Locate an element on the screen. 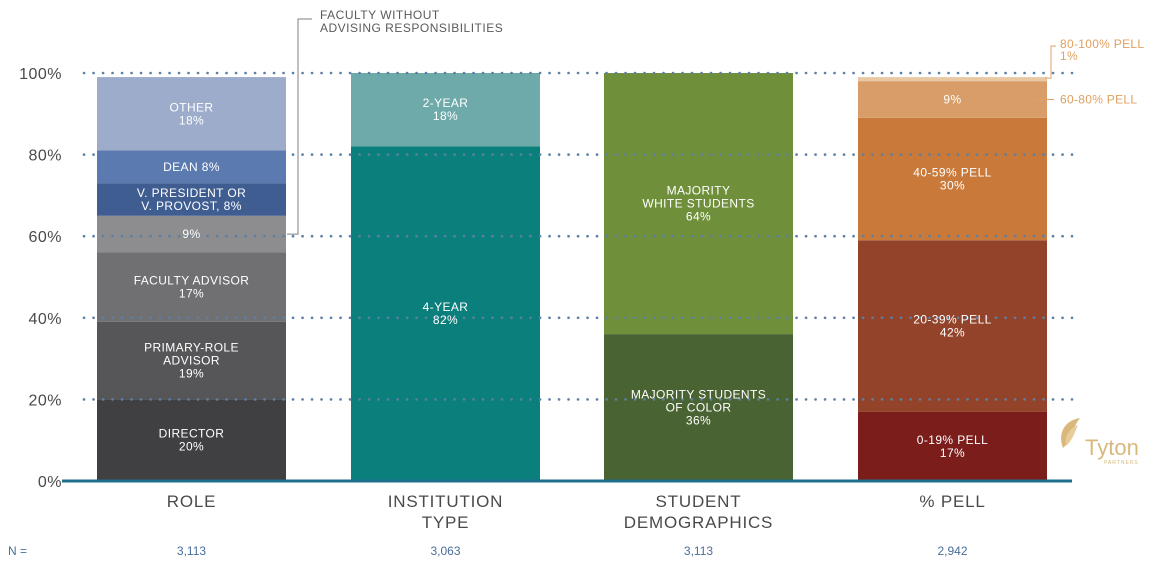 This screenshot has height=562, width=1159. x-category-label: INSTITUTION is located at coordinates (446, 501).